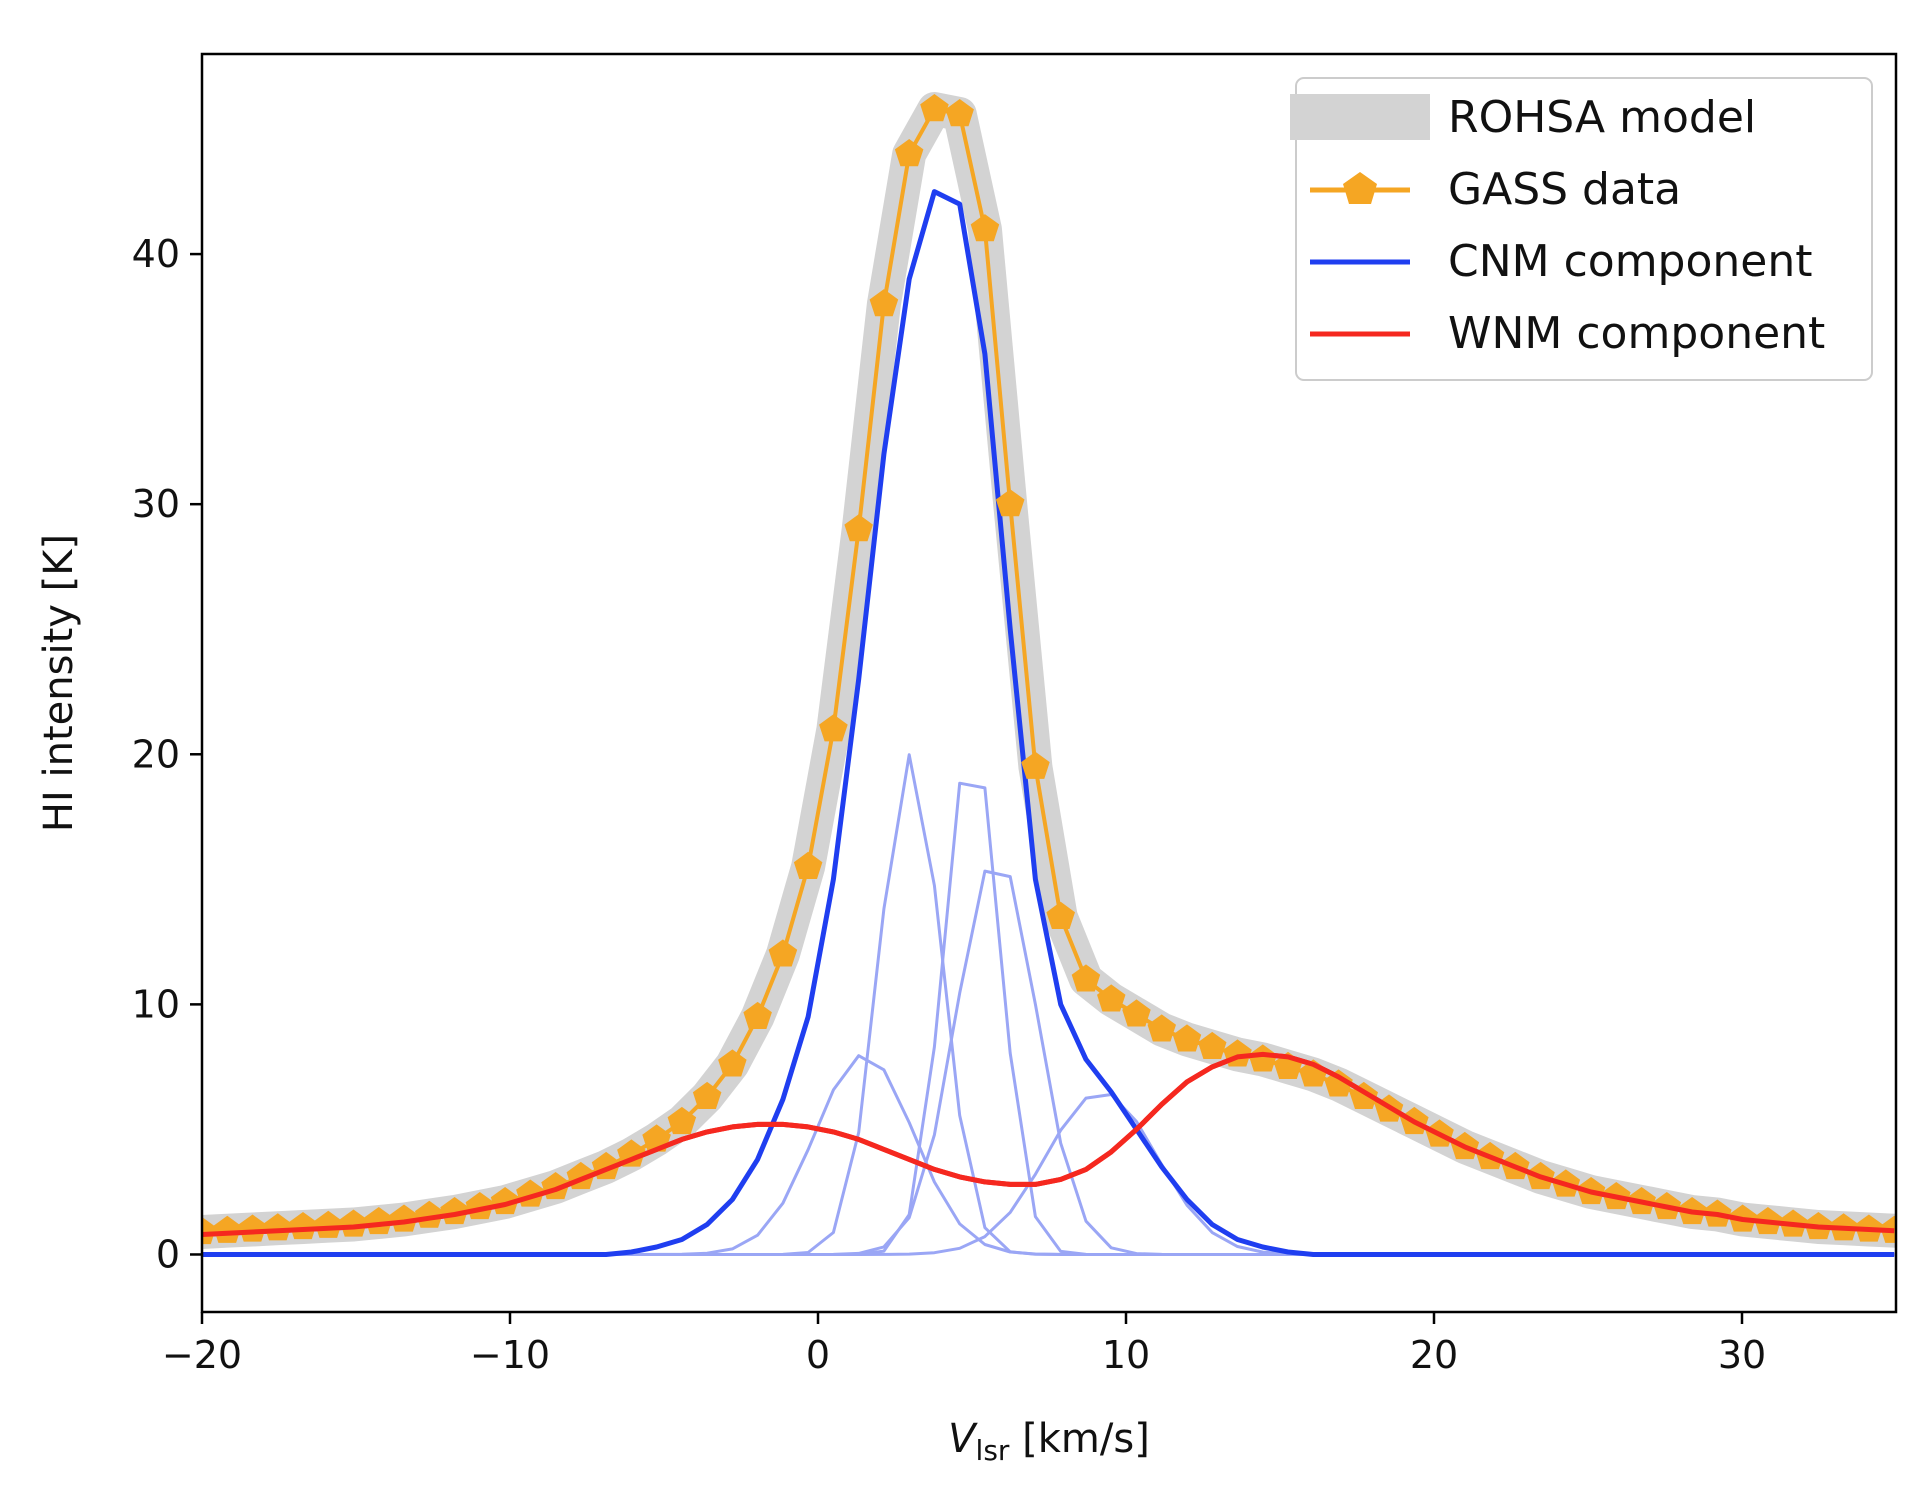 This screenshot has width=1928, height=1500. Describe the element at coordinates (156, 754) in the screenshot. I see `y-tick-label: 20` at that location.